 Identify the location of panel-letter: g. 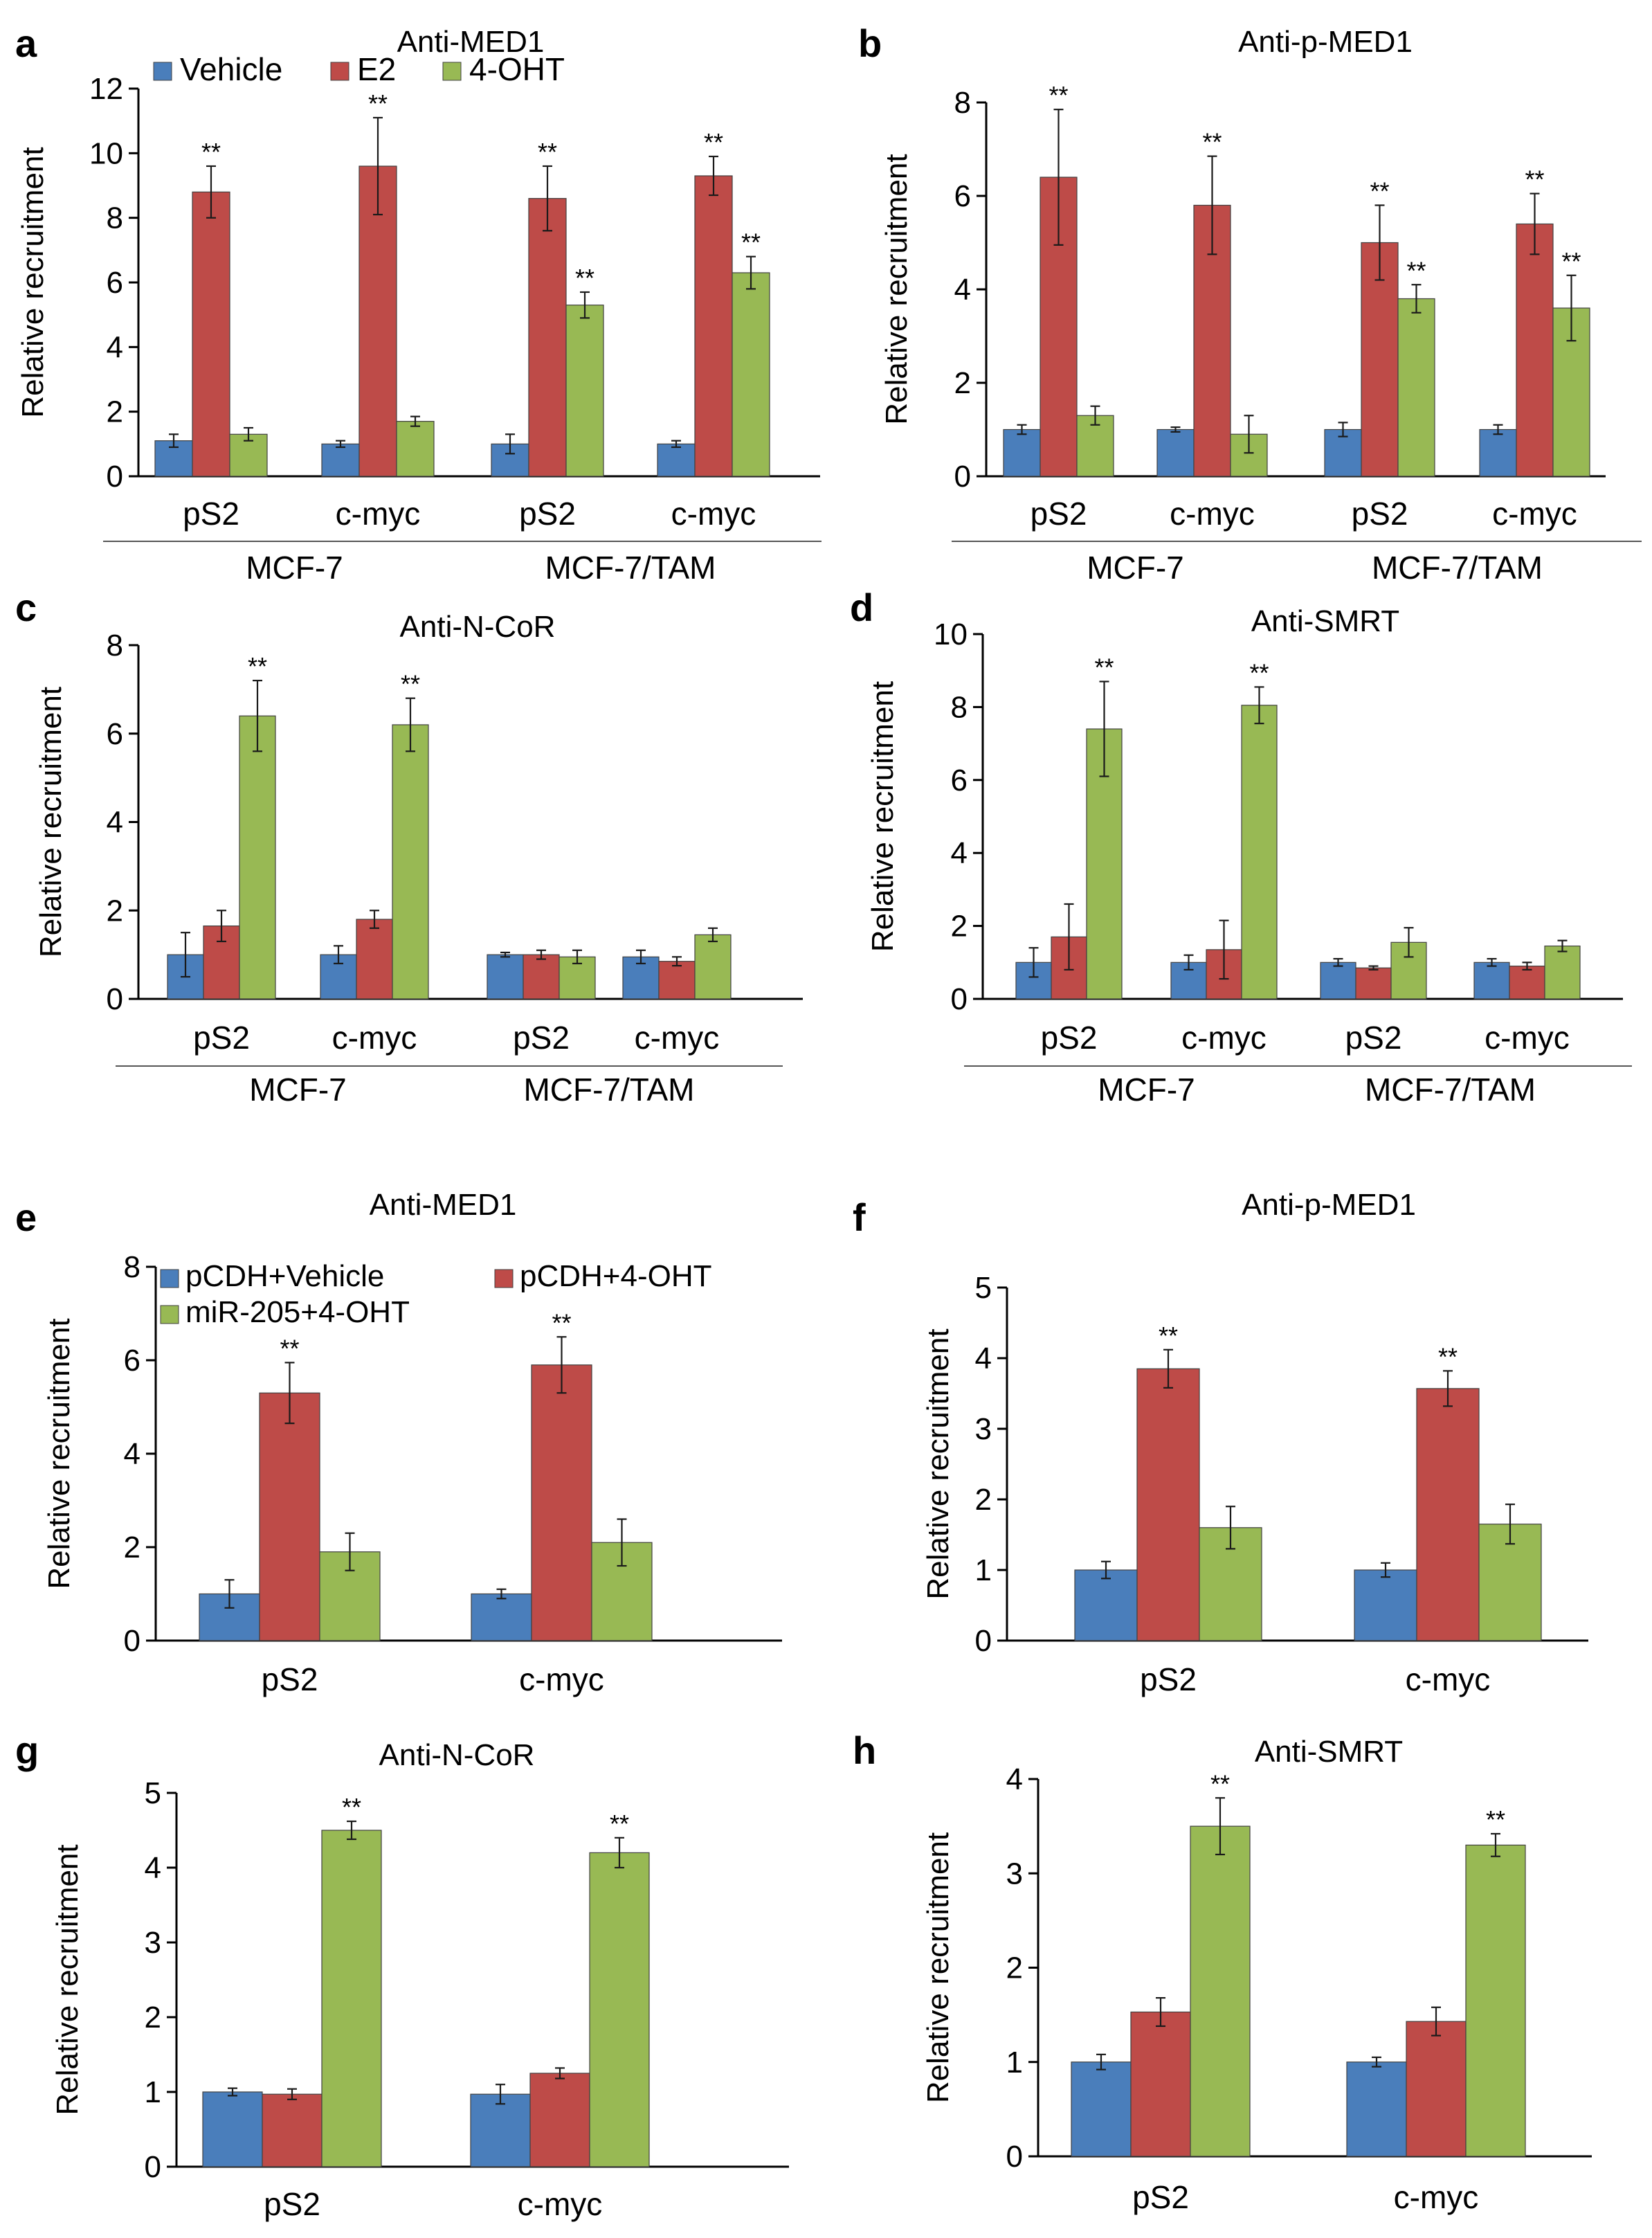
(27, 1750).